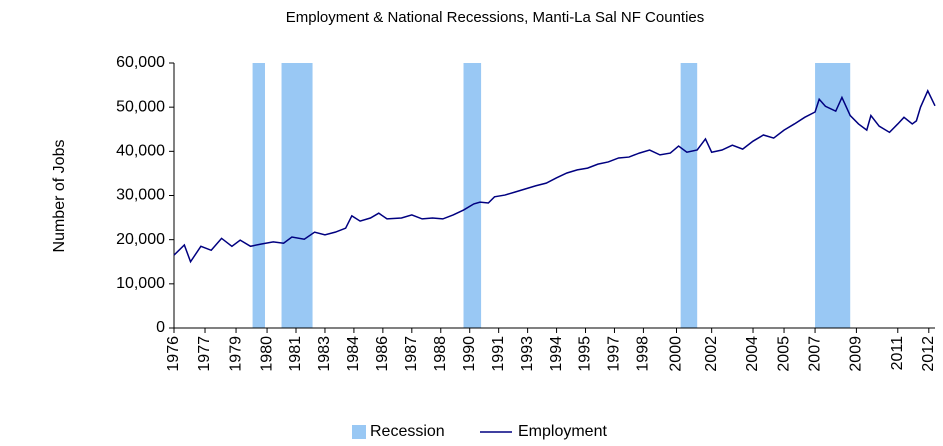  Describe the element at coordinates (562, 431) in the screenshot. I see `legend-label: Employment` at that location.